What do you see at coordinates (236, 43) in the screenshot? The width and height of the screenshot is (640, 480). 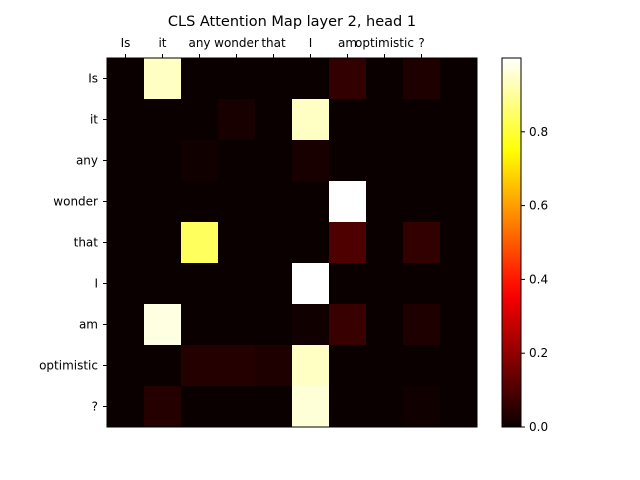 I see `x-tick-label: wonder` at bounding box center [236, 43].